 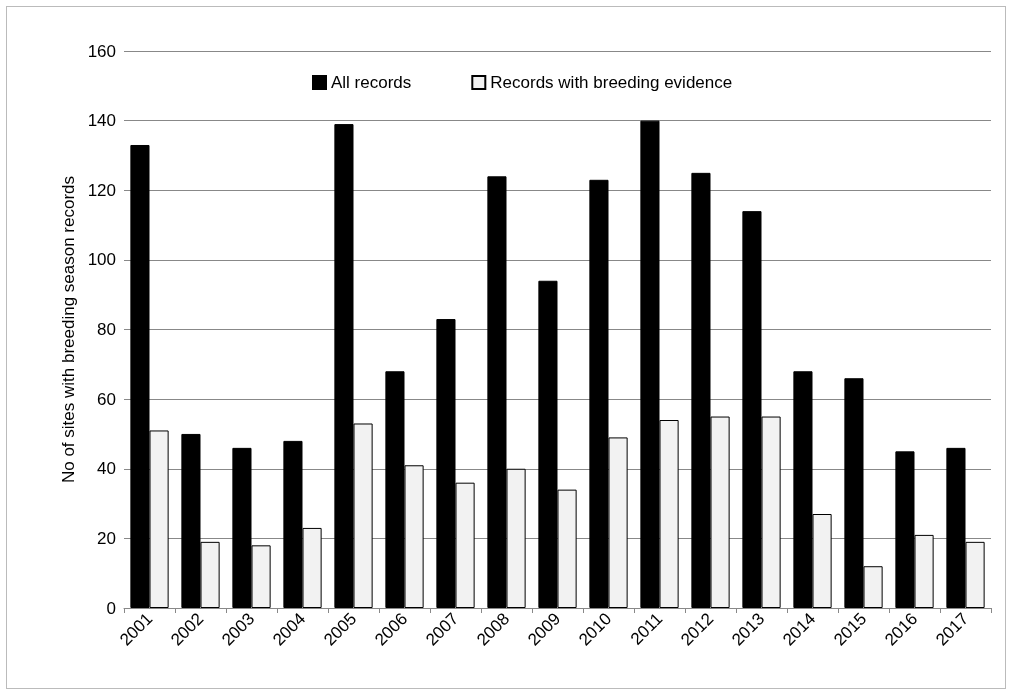 I want to click on legend-label: All records, so click(x=371, y=82).